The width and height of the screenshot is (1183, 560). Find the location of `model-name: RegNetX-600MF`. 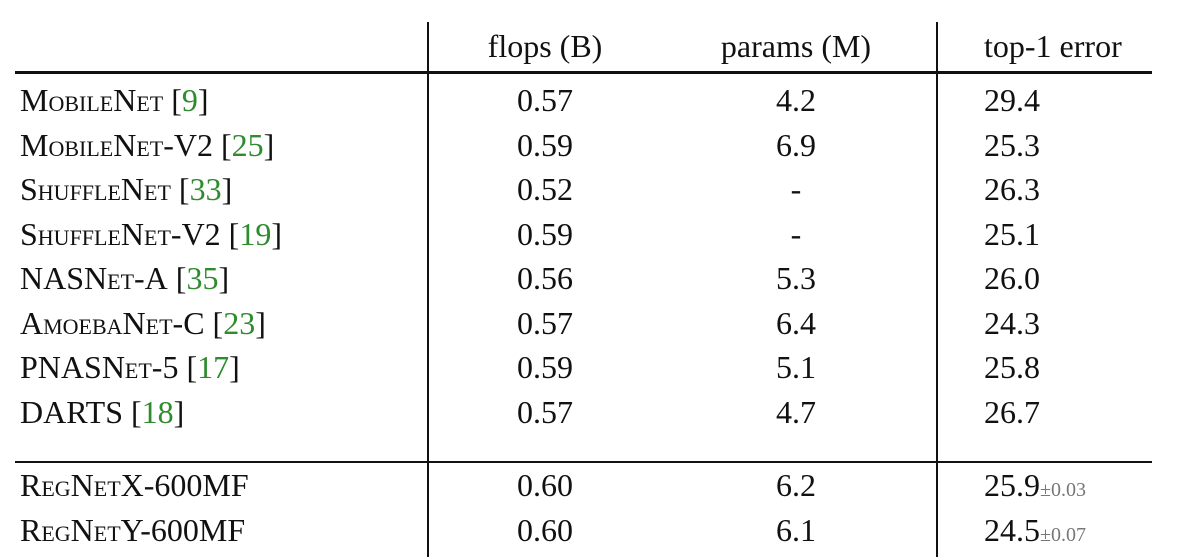

model-name: RegNetX-600MF is located at coordinates (134, 485).